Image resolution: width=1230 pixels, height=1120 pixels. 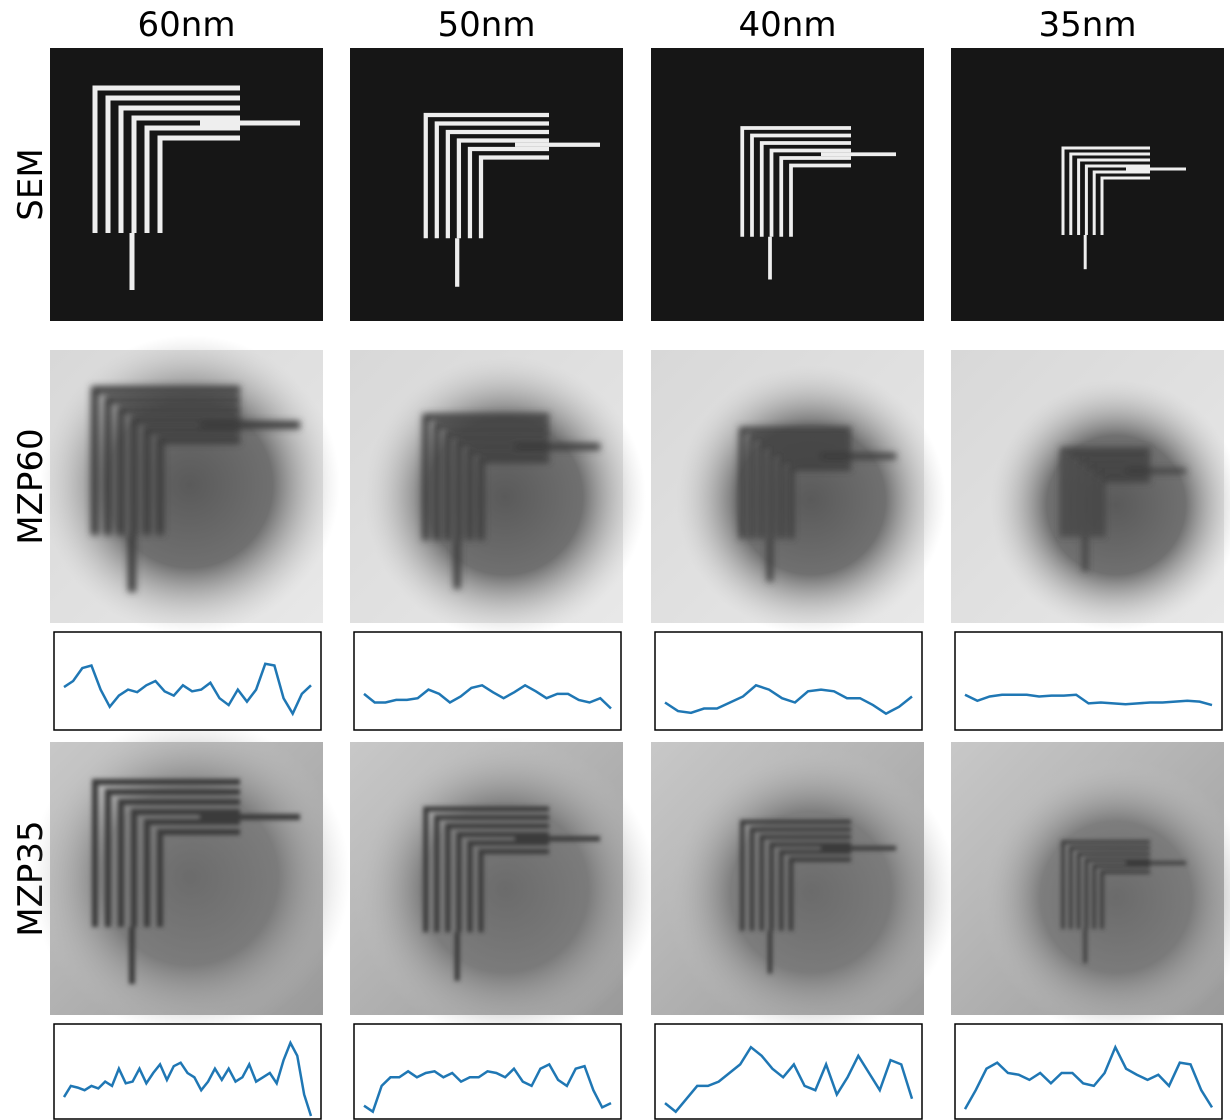 What do you see at coordinates (788, 25) in the screenshot?
I see `column-header: 40nm` at bounding box center [788, 25].